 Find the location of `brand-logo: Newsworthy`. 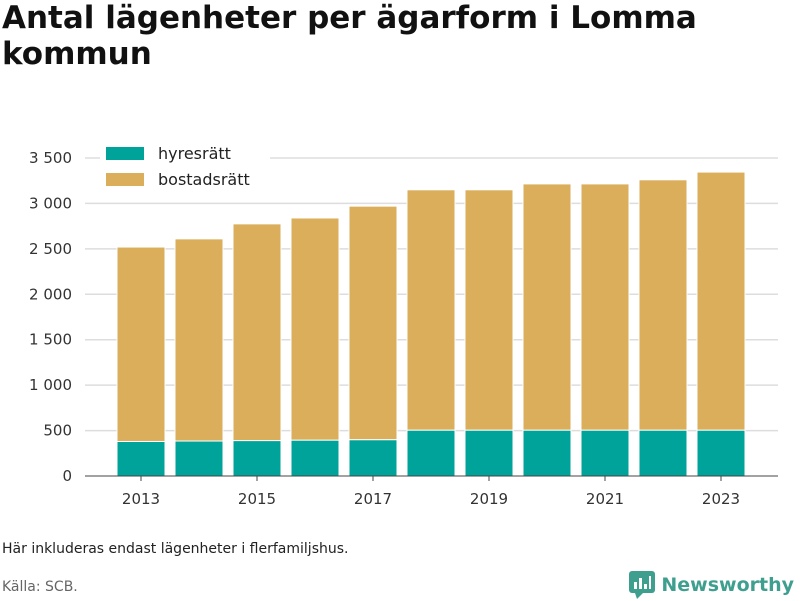

brand-logo: Newsworthy is located at coordinates (711, 585).